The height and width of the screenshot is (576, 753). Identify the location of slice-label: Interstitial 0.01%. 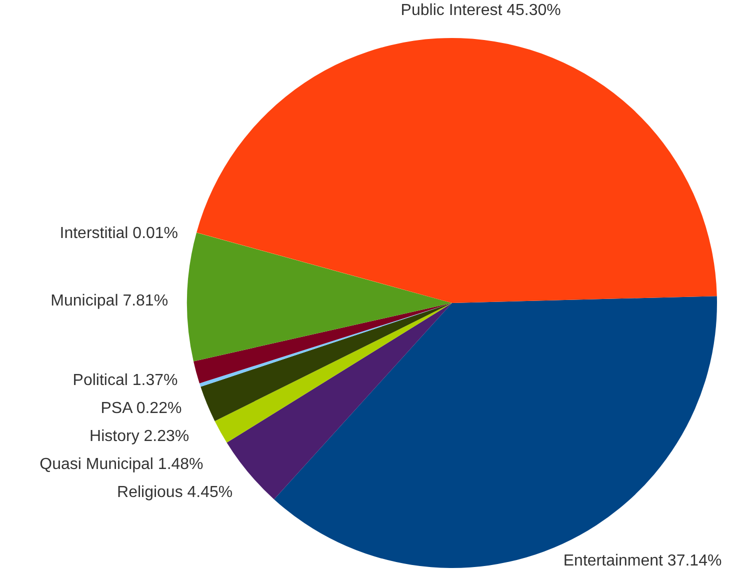
(119, 233).